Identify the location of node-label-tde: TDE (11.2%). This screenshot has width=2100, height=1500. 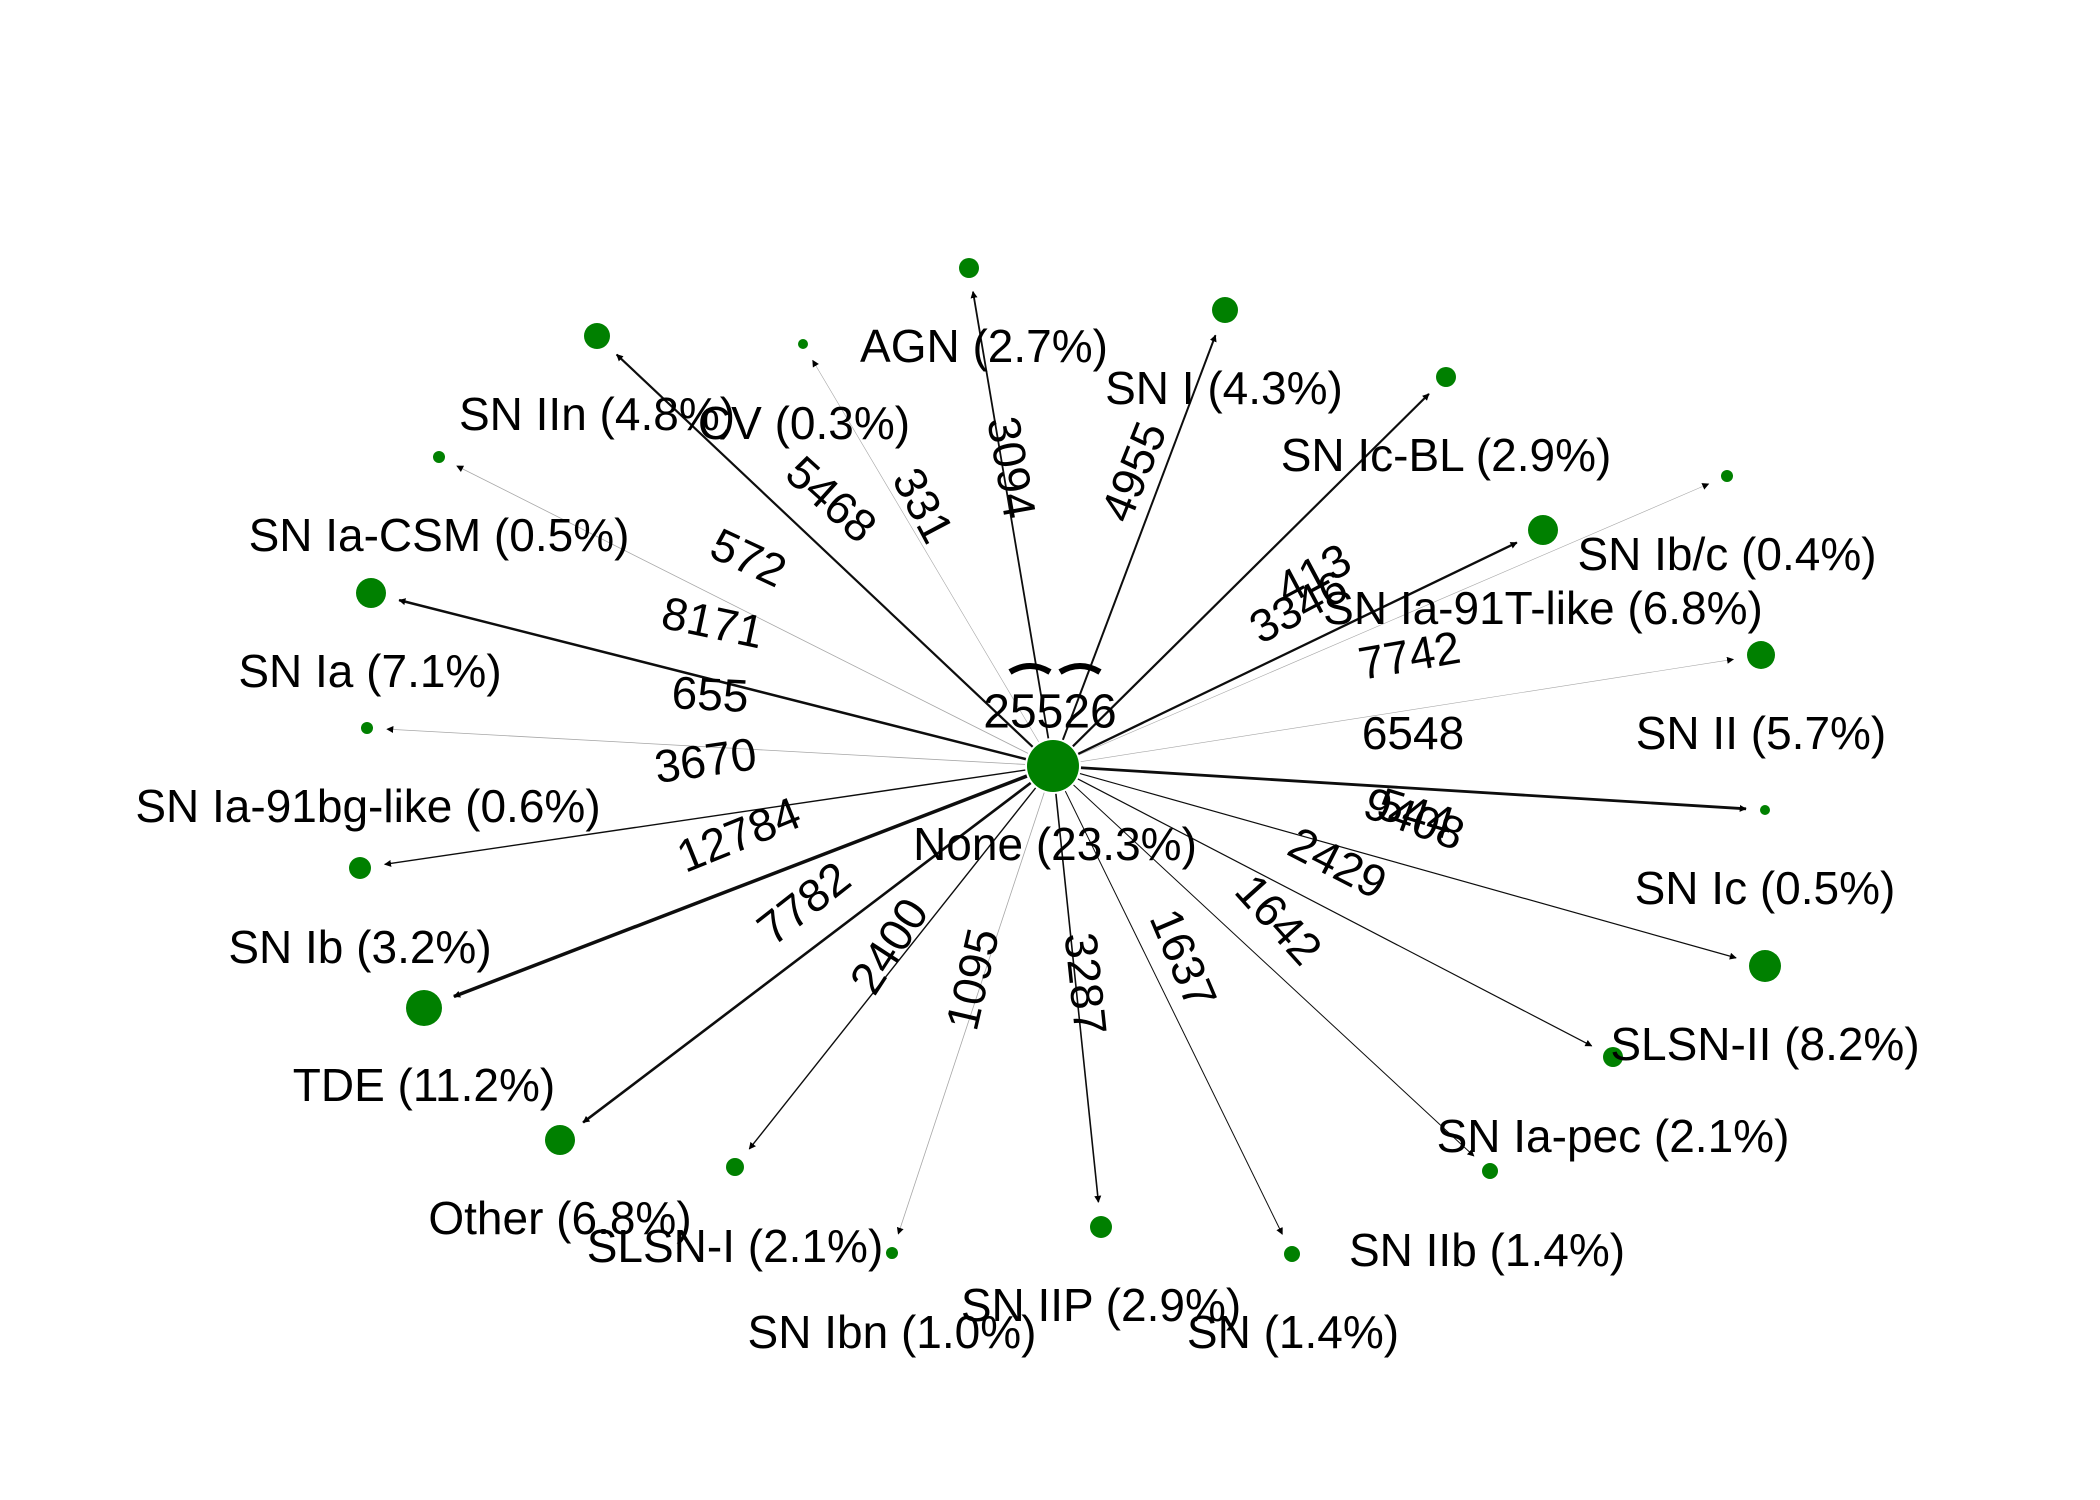
(424, 1085).